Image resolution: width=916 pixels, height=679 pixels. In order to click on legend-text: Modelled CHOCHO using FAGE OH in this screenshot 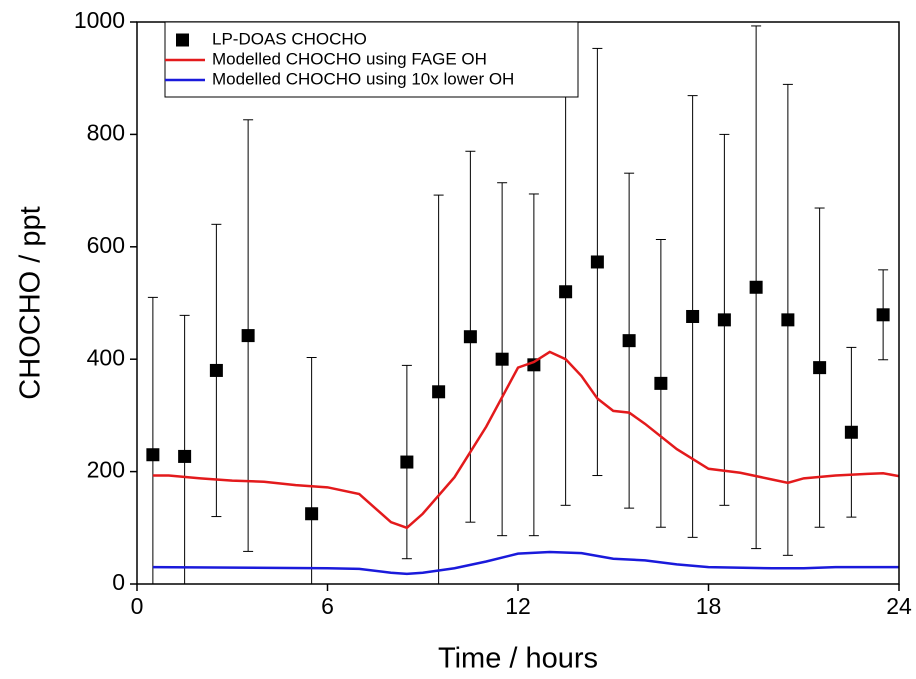, I will do `click(349, 58)`.